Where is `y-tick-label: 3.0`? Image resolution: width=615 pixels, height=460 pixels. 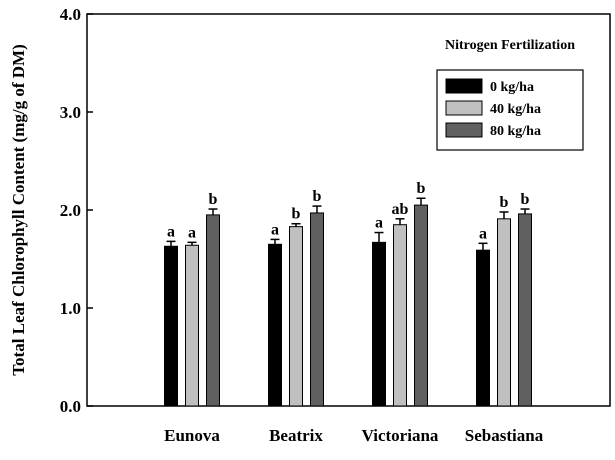 y-tick-label: 3.0 is located at coordinates (70, 112).